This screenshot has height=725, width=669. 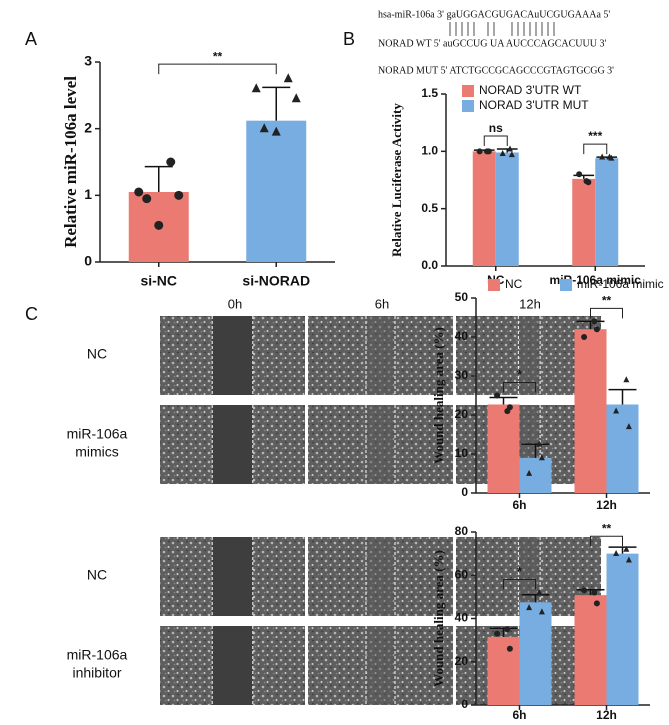 What do you see at coordinates (496, 128) in the screenshot?
I see `significance-label: ns` at bounding box center [496, 128].